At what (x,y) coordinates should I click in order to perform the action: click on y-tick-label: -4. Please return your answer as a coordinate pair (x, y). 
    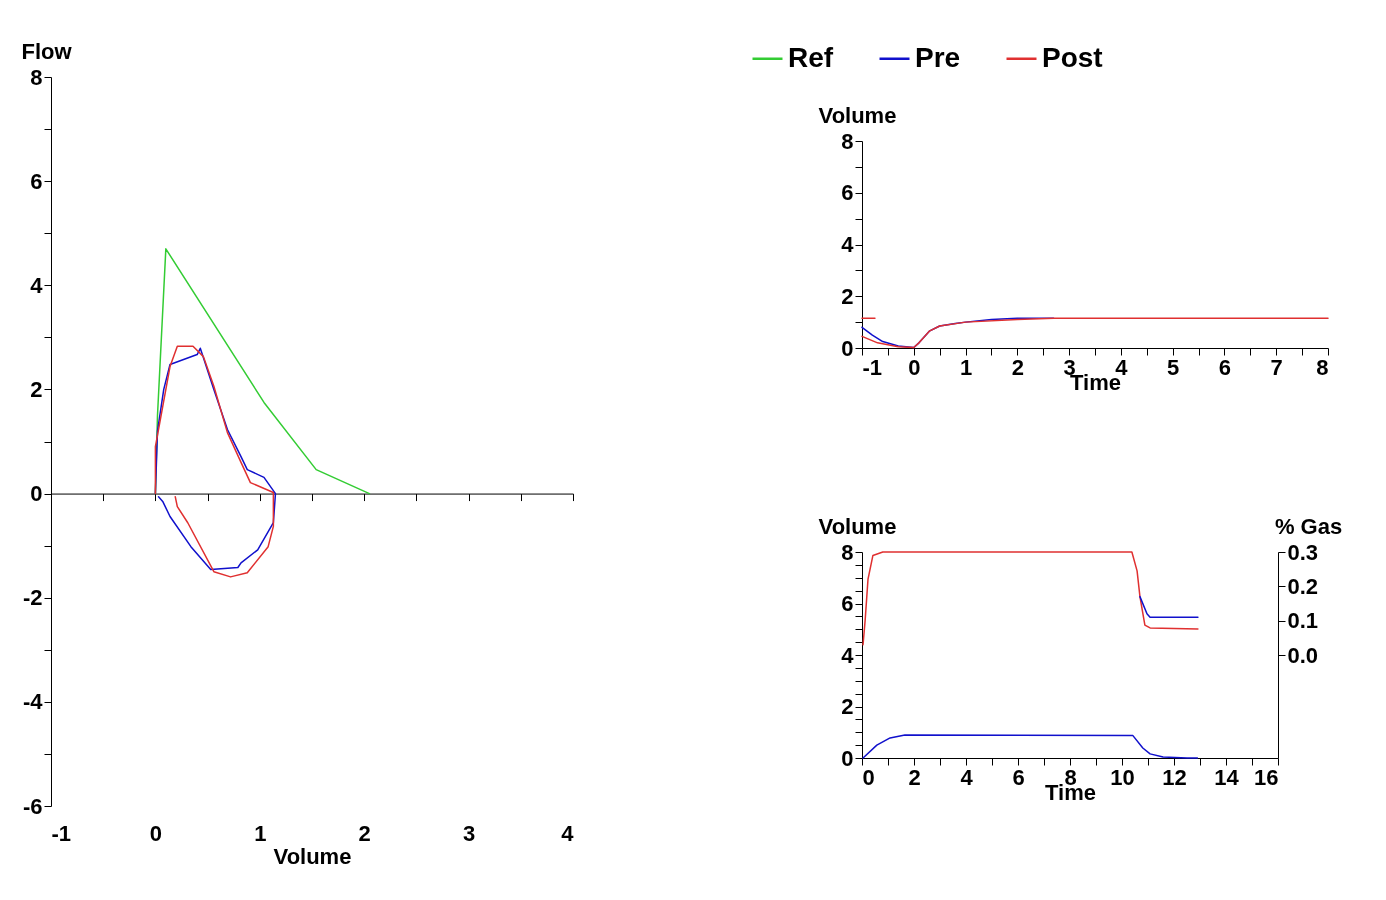
    Looking at the image, I should click on (33, 702).